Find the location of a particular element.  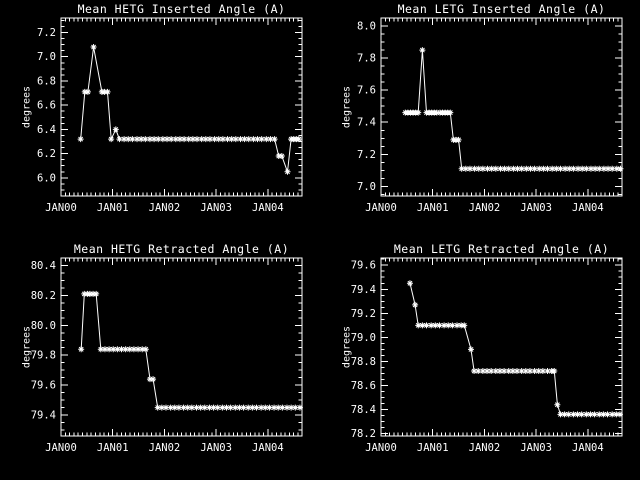

y-tick-label: 6.0 is located at coordinates (46, 178).